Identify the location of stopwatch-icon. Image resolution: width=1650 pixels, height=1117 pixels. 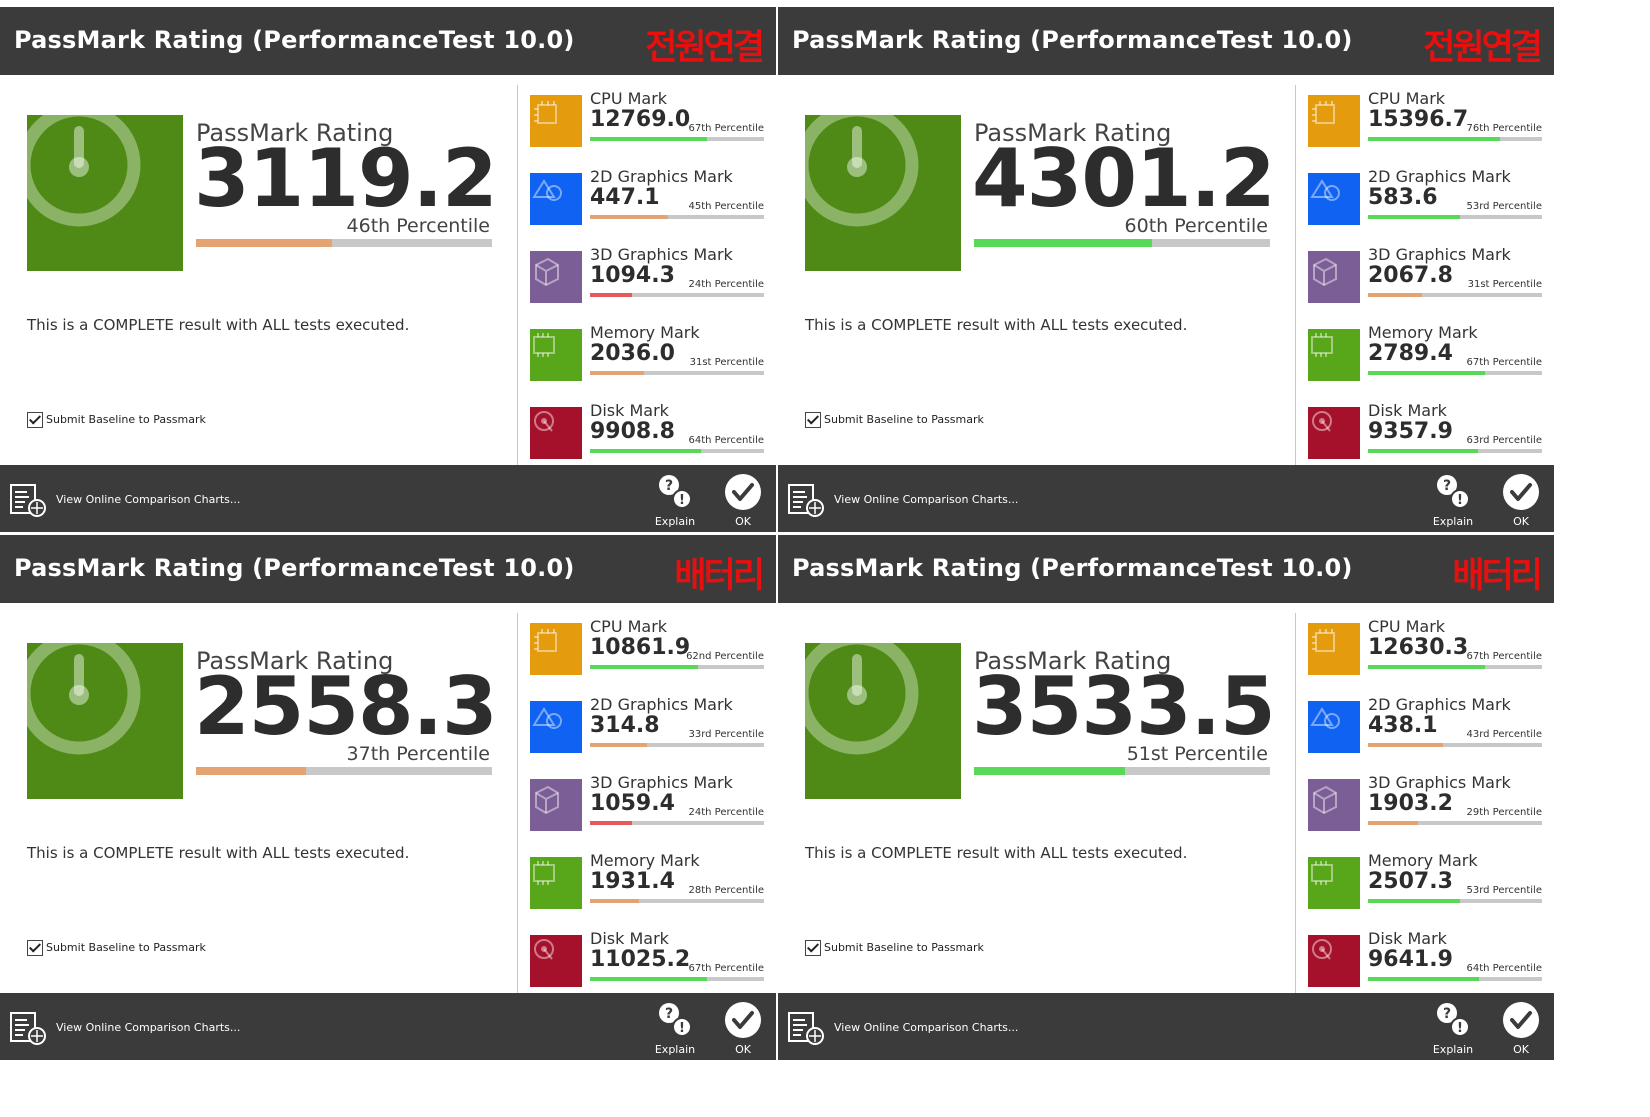
(883, 721).